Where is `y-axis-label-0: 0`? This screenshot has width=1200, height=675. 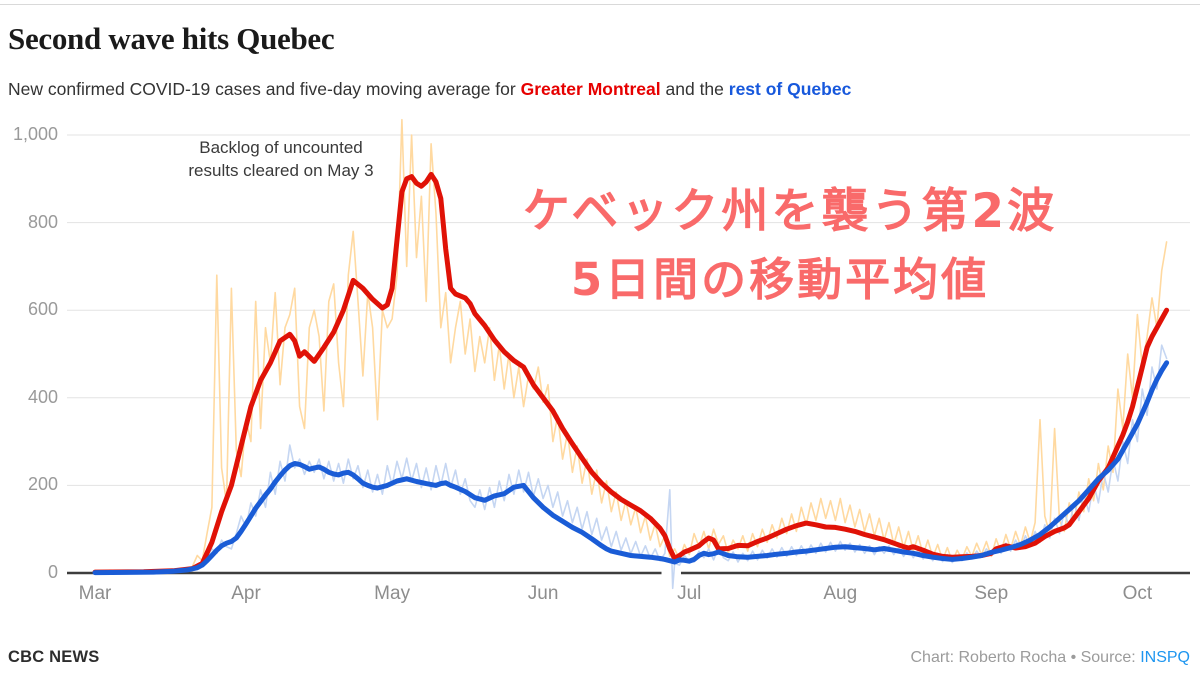 y-axis-label-0: 0 is located at coordinates (52, 572).